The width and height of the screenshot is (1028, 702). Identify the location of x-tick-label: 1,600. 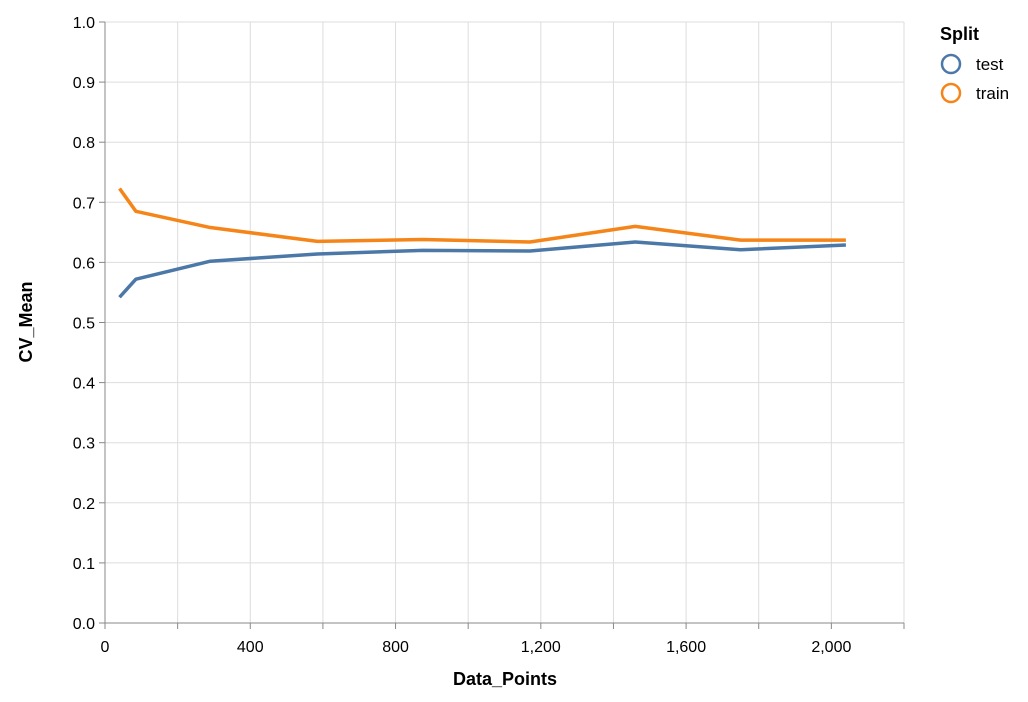
(686, 647).